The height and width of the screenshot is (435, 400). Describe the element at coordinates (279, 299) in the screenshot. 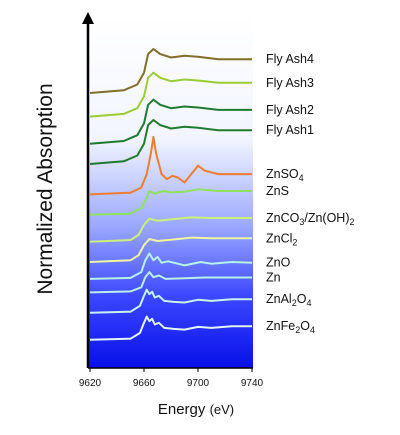

I see `label-text: ZnAl` at that location.